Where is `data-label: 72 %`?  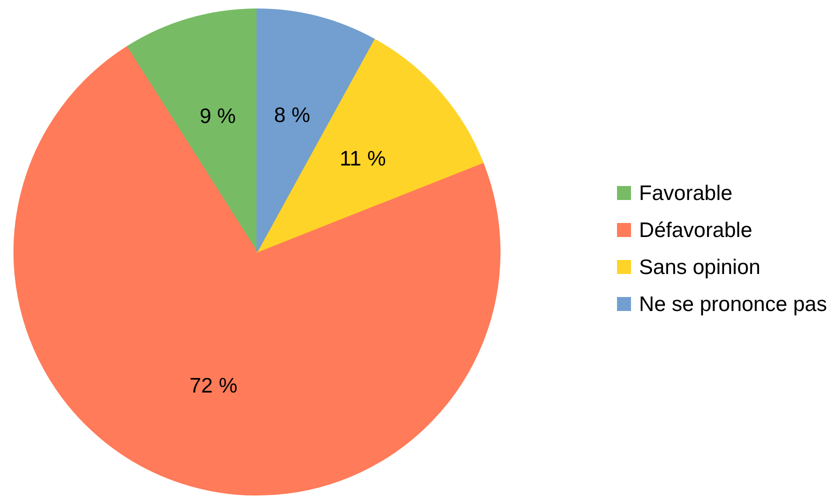 data-label: 72 % is located at coordinates (214, 386).